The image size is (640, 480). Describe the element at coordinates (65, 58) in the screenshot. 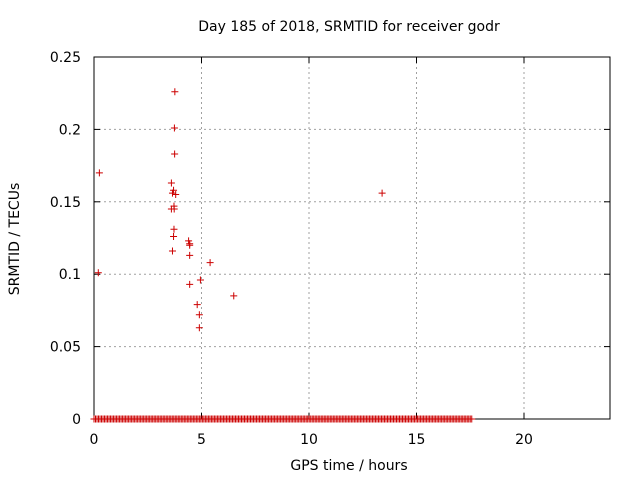

I see `y-tick-label: 0.25` at that location.